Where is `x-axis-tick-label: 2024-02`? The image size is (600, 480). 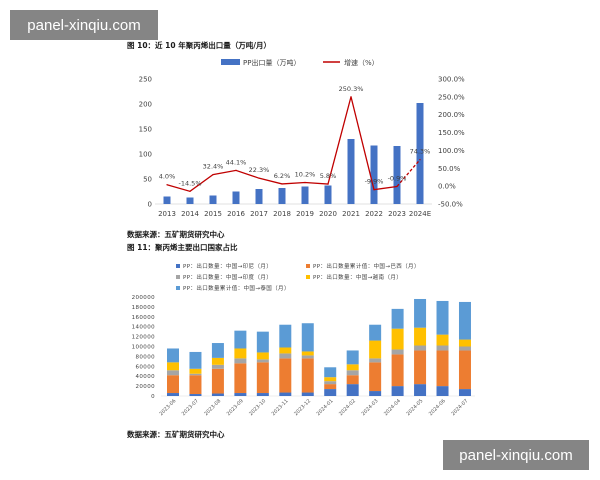
x-axis-tick-label: 2024-02 is located at coordinates (347, 407).